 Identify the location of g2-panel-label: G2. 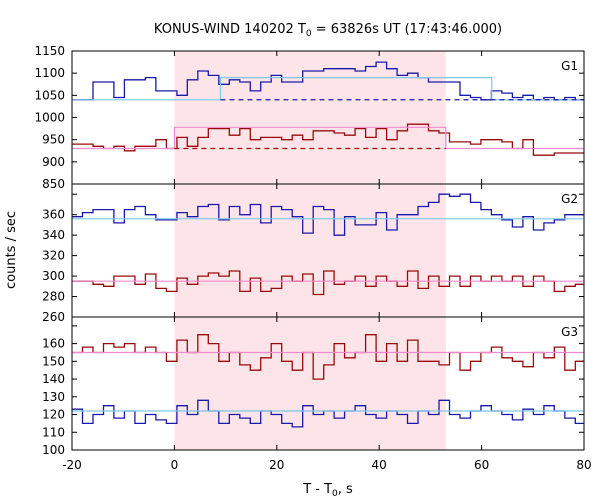
(569, 199).